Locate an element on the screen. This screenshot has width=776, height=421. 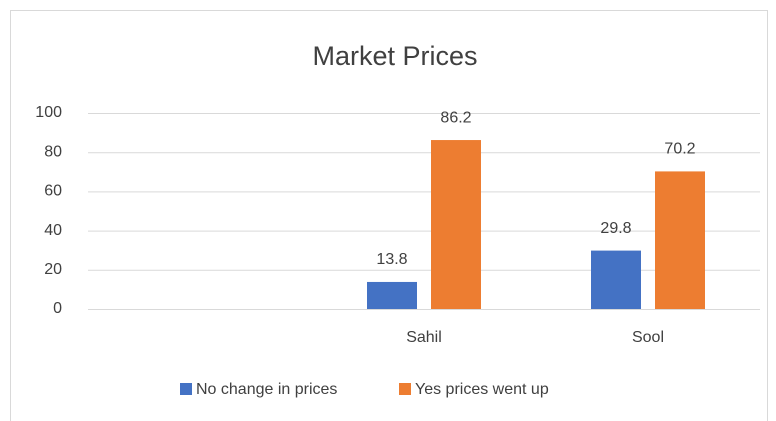
x-tick-label: Sahil is located at coordinates (424, 337).